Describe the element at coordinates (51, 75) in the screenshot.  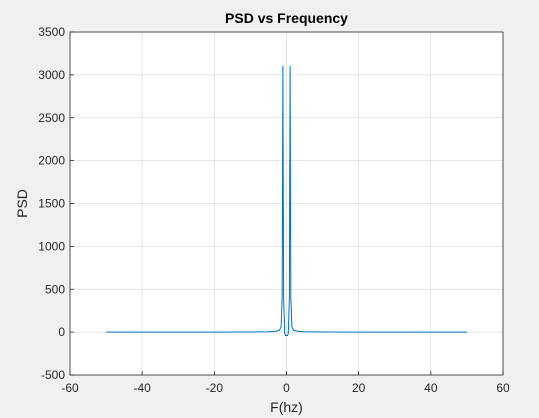
I see `y-tick-label: 3000` at that location.